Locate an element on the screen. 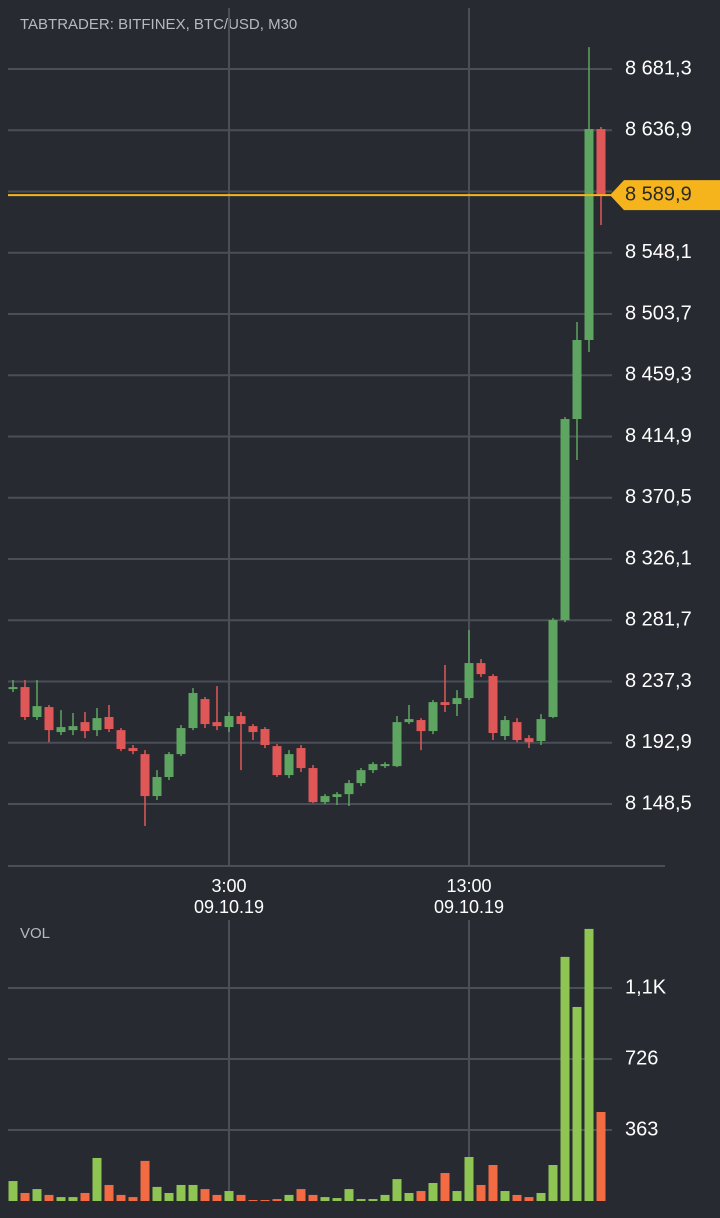 This screenshot has width=720, height=1218. y-tick-label: 8 636,9 is located at coordinates (658, 130).